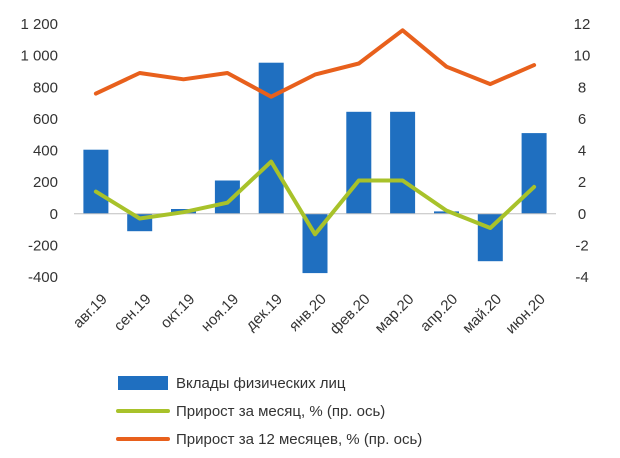  I want to click on line-annual-growth, so click(315, 63).